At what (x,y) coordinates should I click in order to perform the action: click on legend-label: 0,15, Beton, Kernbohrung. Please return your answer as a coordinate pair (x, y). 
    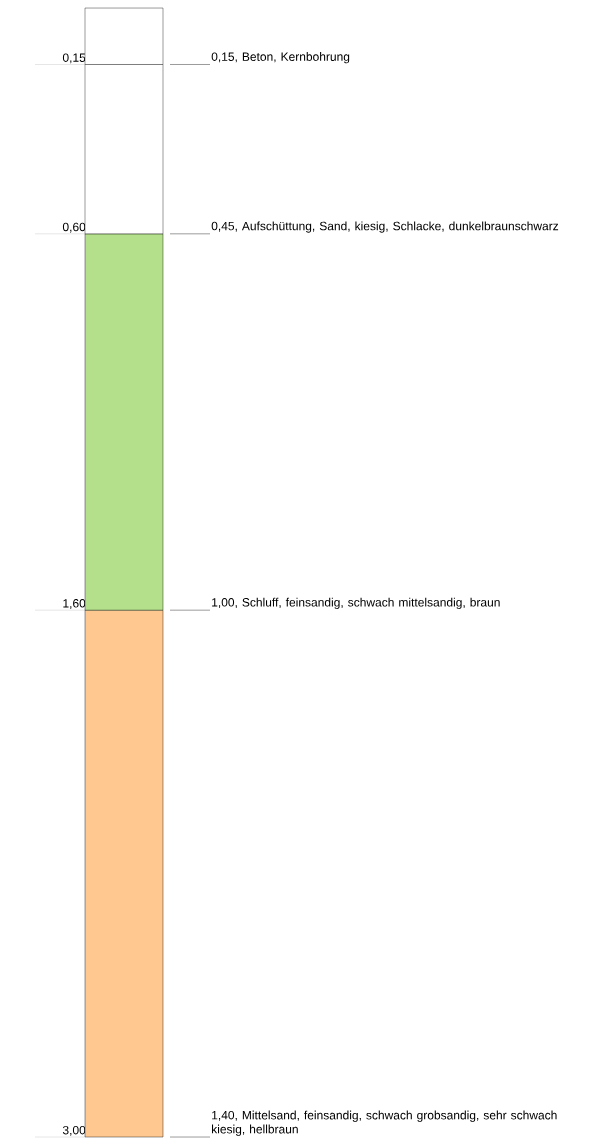
    Looking at the image, I should click on (280, 58).